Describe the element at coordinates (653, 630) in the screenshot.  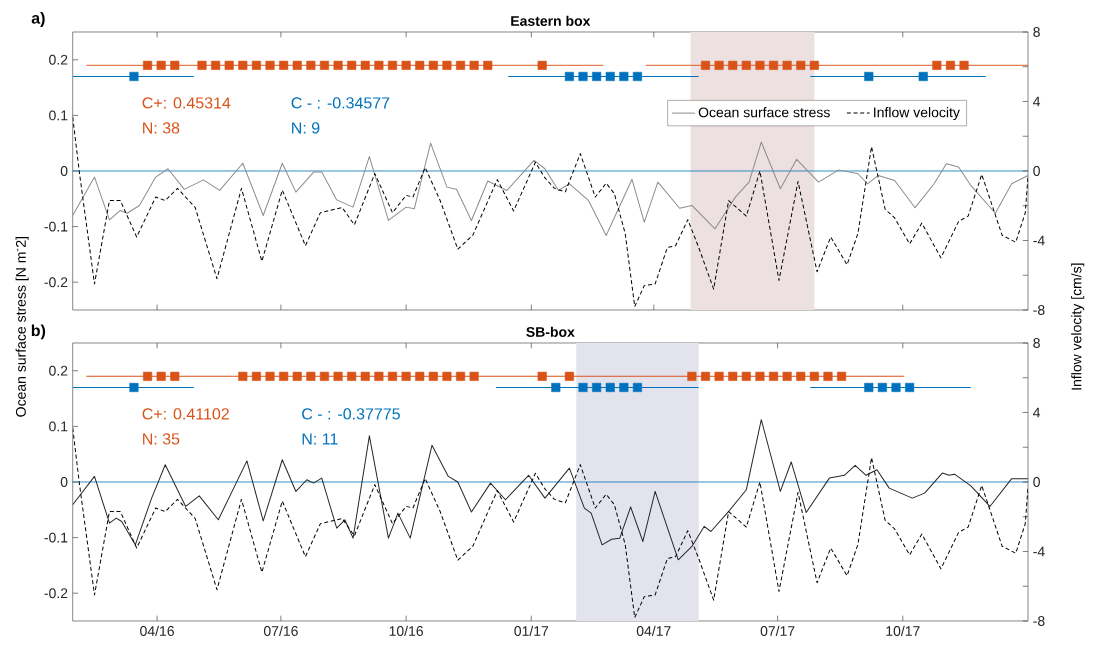
I see `x-tick-label: 04/17` at that location.